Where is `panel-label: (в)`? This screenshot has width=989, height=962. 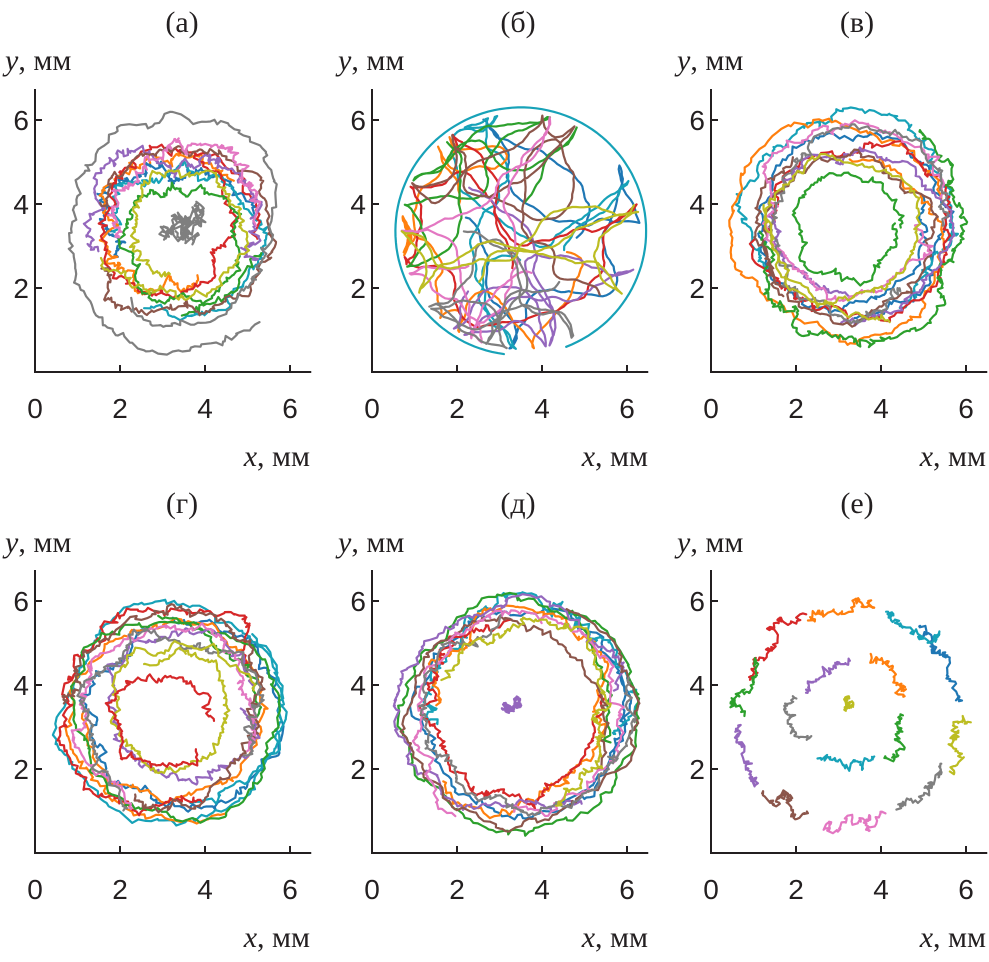 panel-label: (в) is located at coordinates (857, 22).